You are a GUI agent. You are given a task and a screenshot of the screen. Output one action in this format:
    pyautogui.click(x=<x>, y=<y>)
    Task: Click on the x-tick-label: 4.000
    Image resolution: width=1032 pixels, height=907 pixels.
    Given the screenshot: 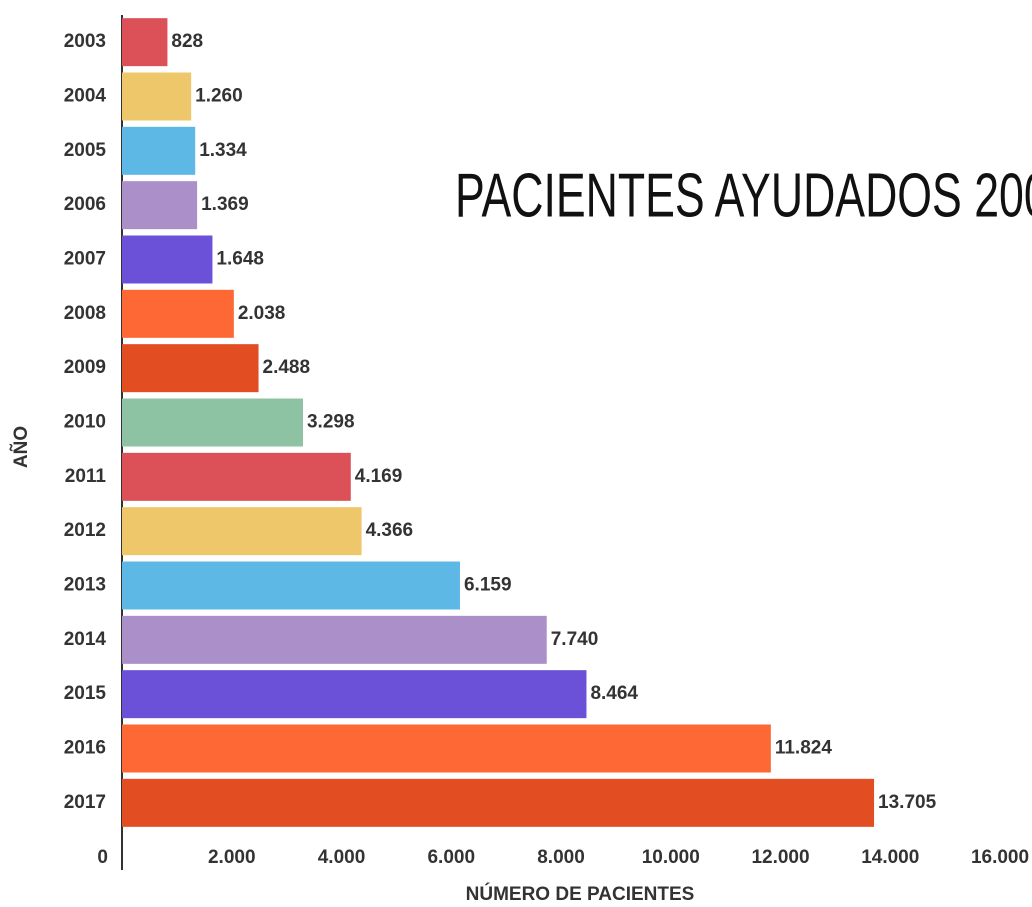 What is the action you would take?
    pyautogui.click(x=342, y=857)
    